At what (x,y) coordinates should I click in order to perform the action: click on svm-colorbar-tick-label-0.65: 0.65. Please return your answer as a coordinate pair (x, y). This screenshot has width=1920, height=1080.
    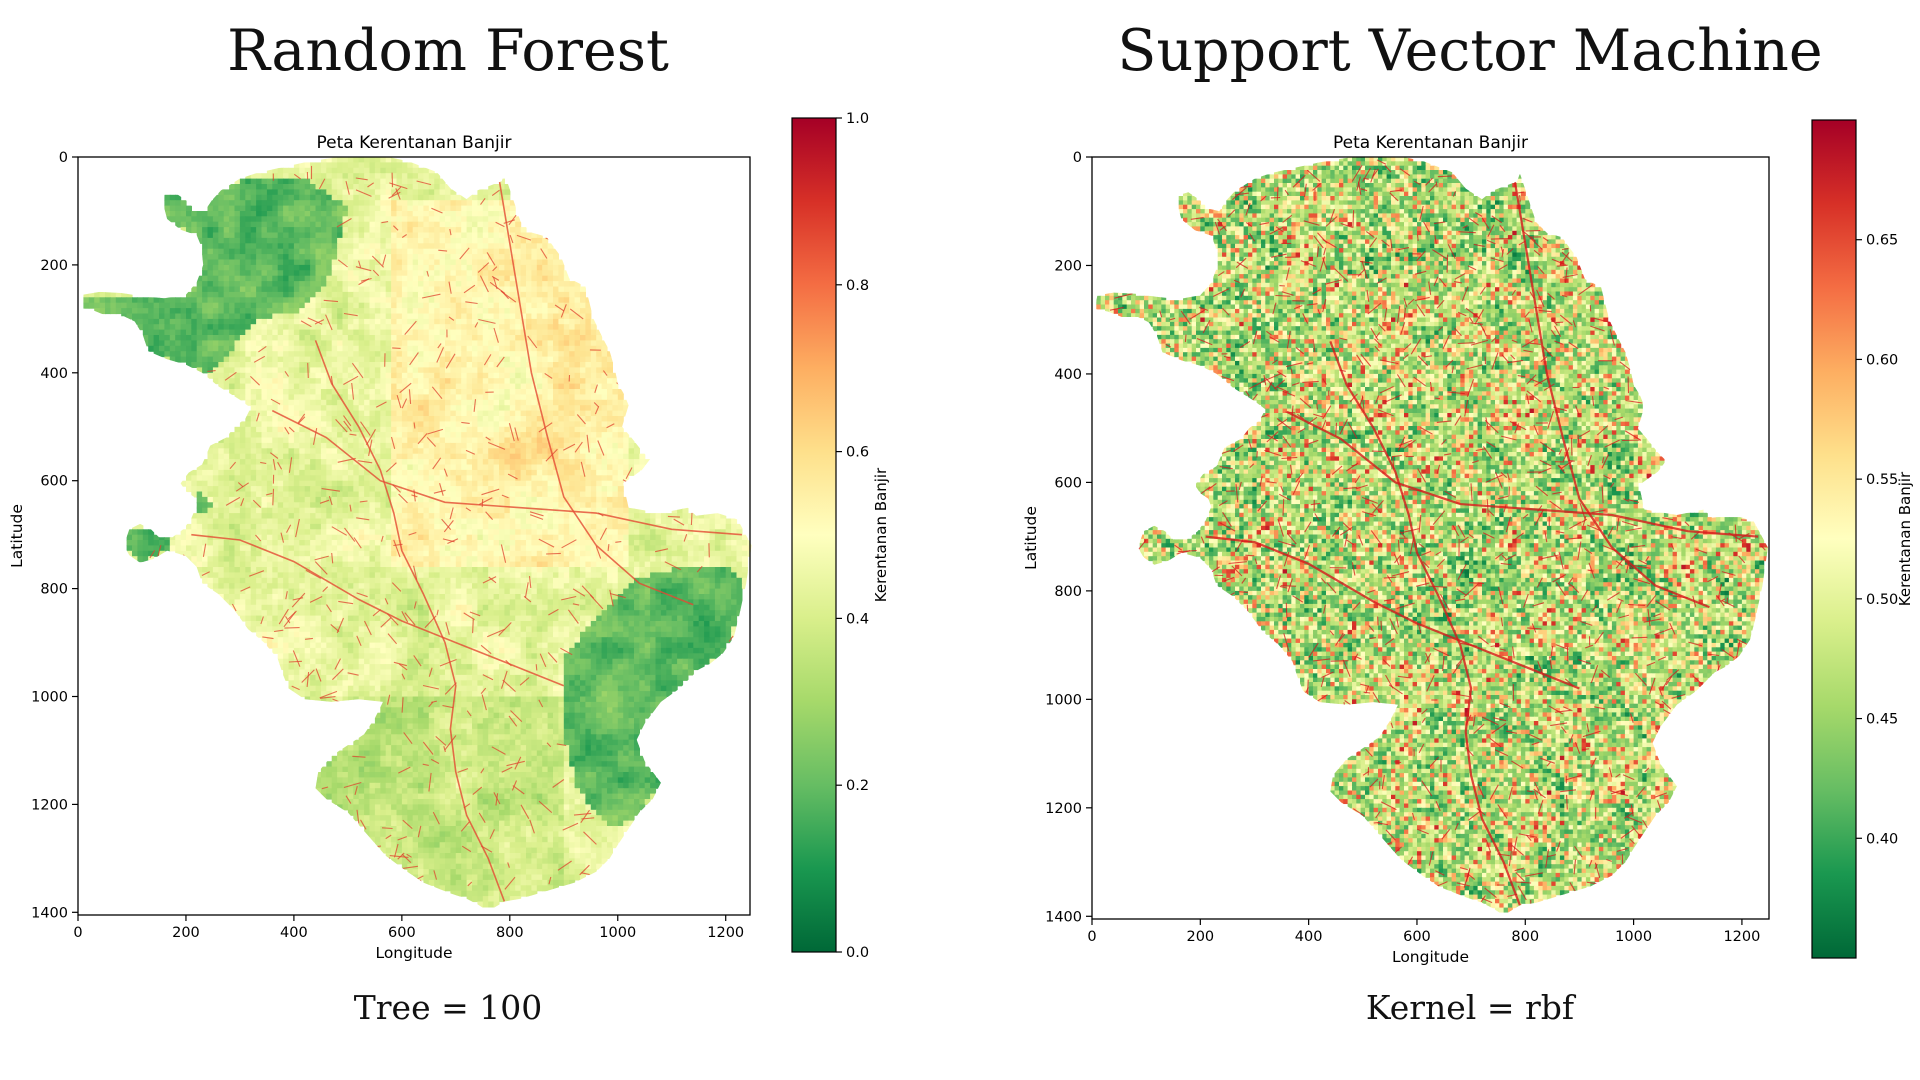
    Looking at the image, I should click on (1882, 241).